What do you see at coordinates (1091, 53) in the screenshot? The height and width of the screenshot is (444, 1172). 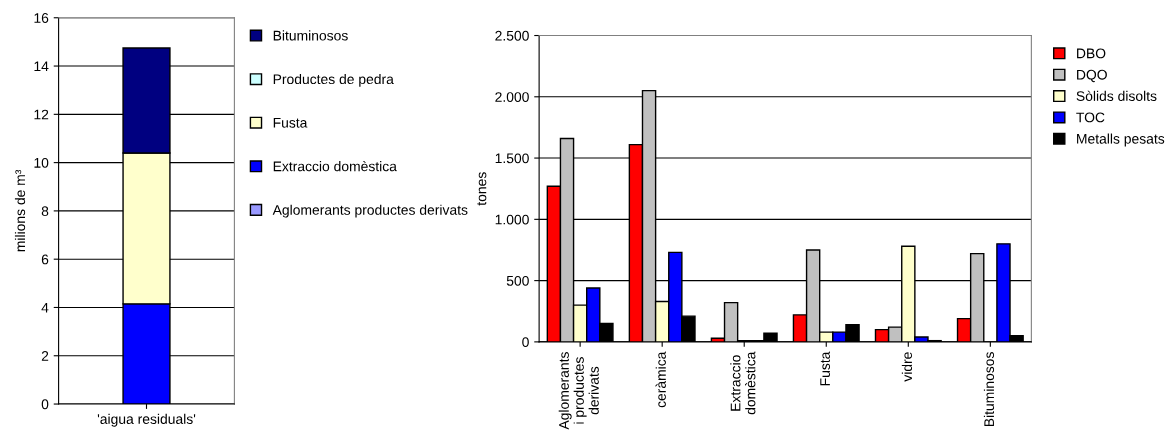 I see `legend-label: DBO` at bounding box center [1091, 53].